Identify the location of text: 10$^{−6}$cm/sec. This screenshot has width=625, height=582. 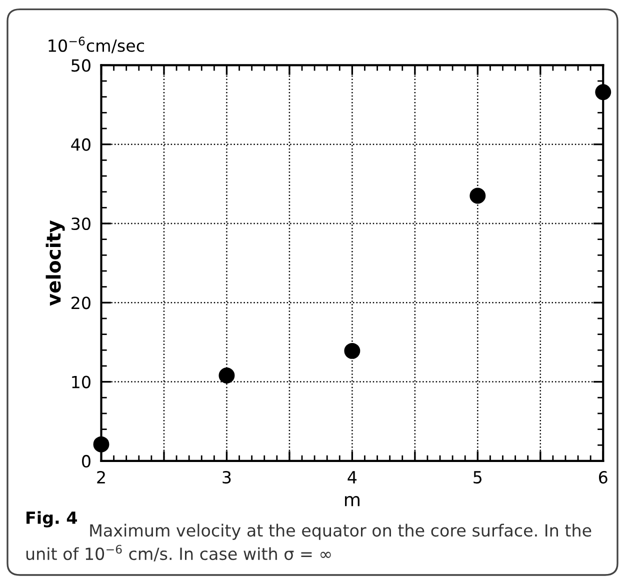
(96, 45).